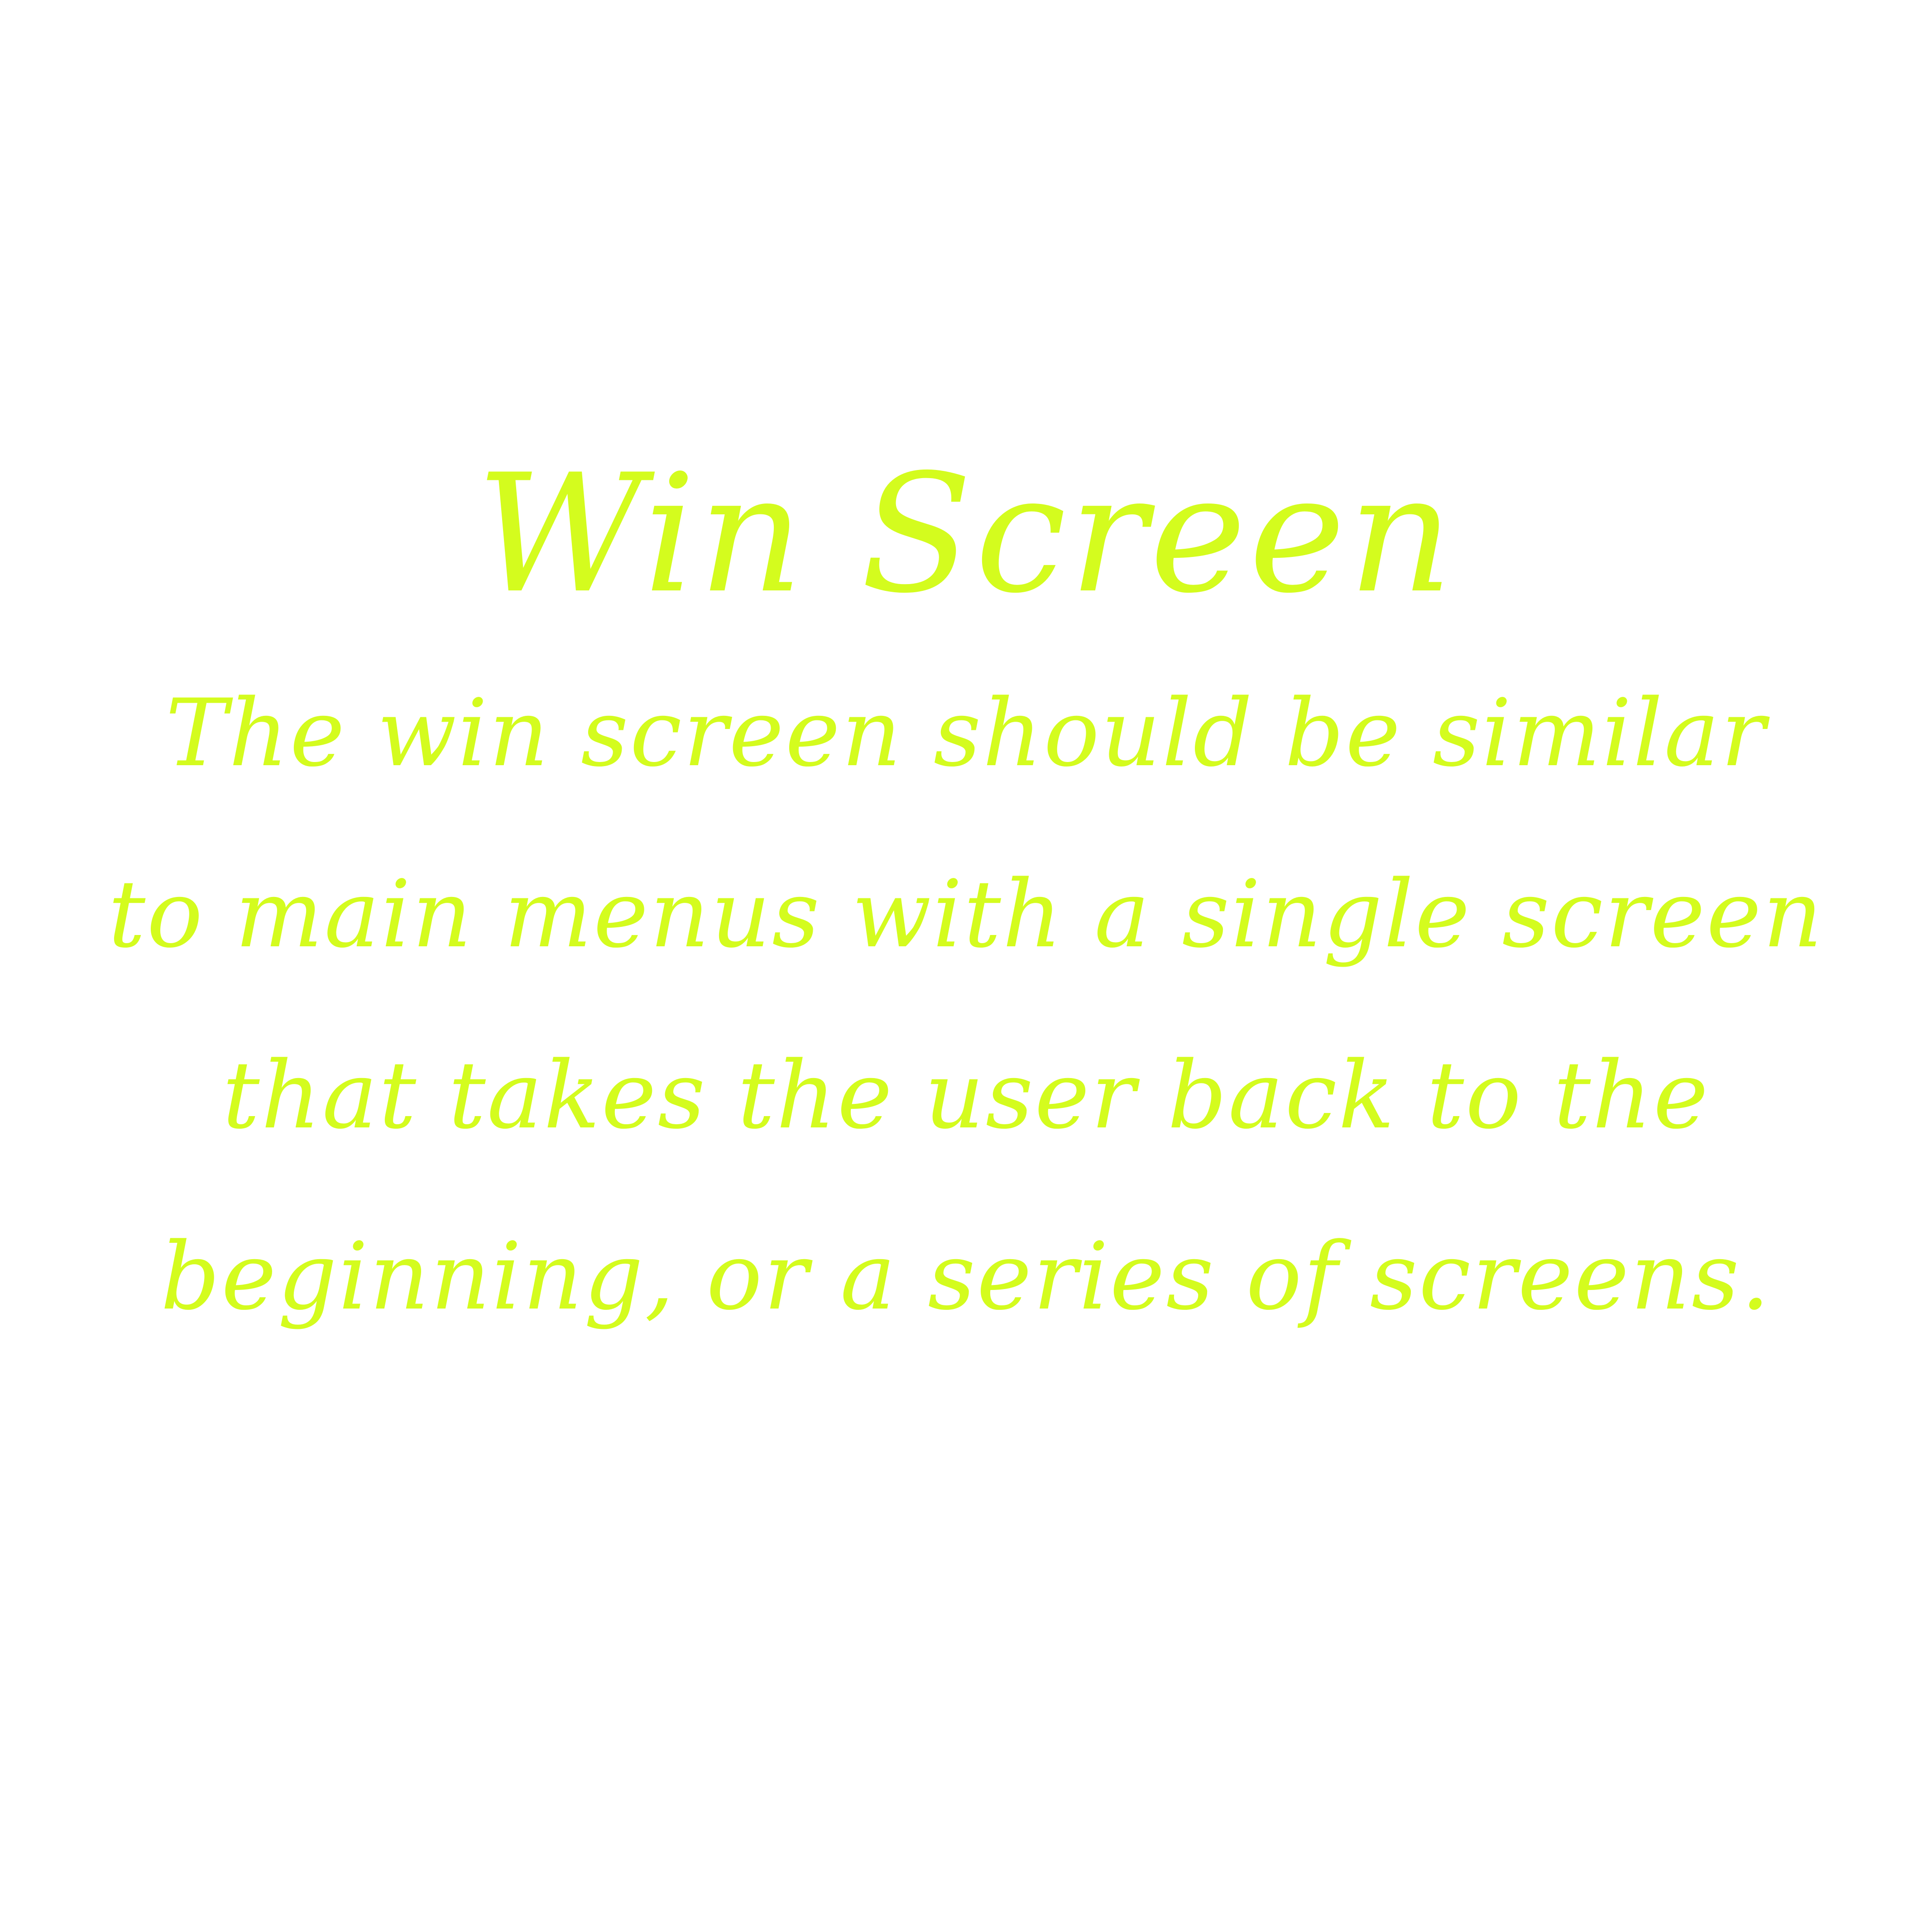 The height and width of the screenshot is (1932, 1932). What do you see at coordinates (966, 914) in the screenshot?
I see `description-line-2: to main menus with a single screen` at bounding box center [966, 914].